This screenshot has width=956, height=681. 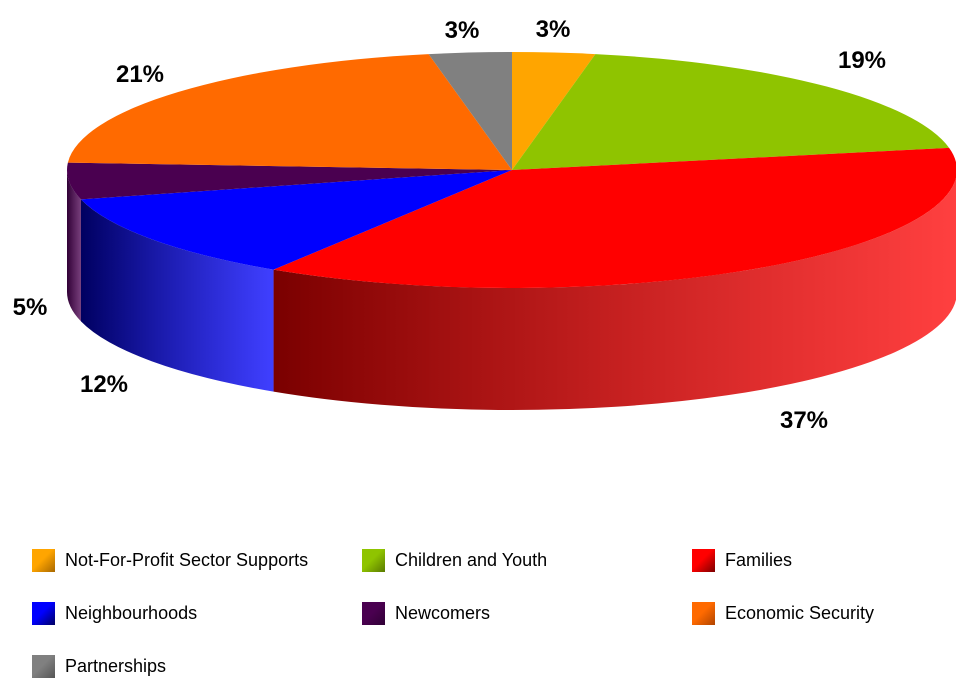 I want to click on legend-item-families: Families, so click(x=742, y=560).